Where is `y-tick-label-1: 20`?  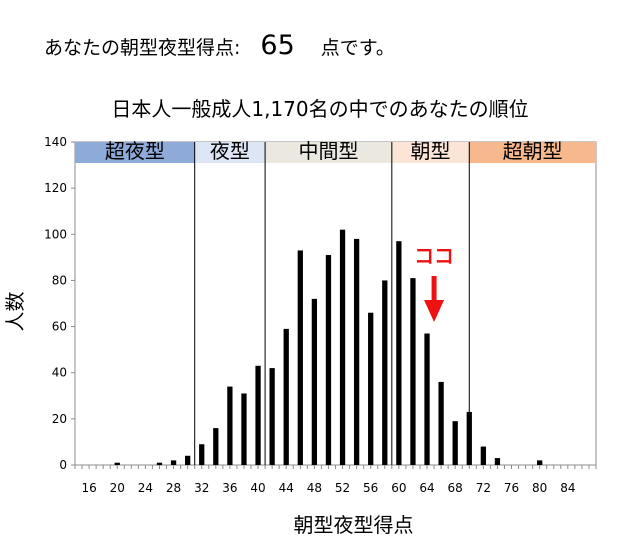 y-tick-label-1: 20 is located at coordinates (59, 419).